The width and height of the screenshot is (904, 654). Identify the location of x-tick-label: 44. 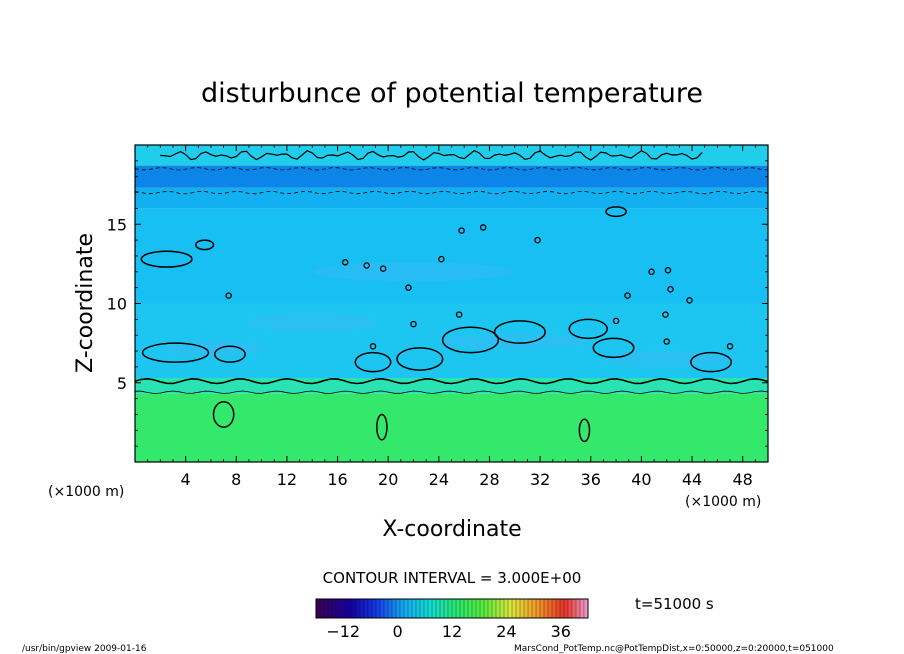
(692, 479).